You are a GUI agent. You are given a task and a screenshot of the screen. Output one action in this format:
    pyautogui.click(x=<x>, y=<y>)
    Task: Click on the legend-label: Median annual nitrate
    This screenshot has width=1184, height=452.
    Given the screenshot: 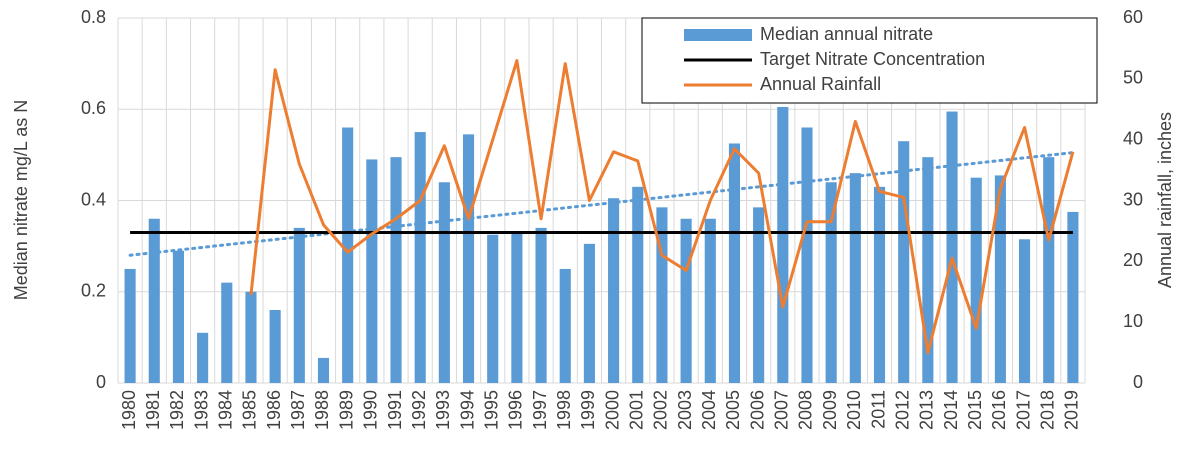 What is the action you would take?
    pyautogui.click(x=846, y=34)
    